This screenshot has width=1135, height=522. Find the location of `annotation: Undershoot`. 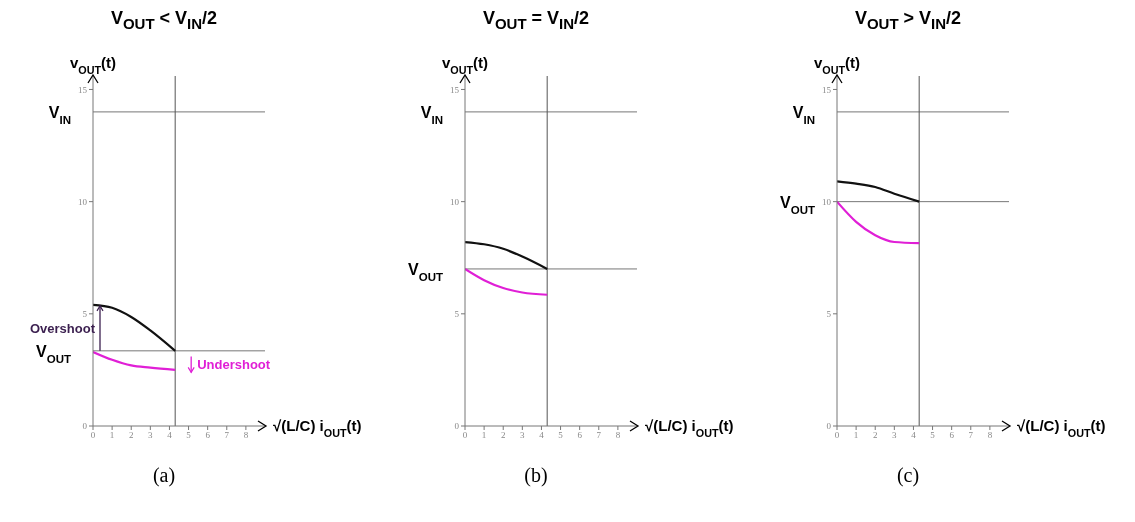

annotation: Undershoot is located at coordinates (234, 365).